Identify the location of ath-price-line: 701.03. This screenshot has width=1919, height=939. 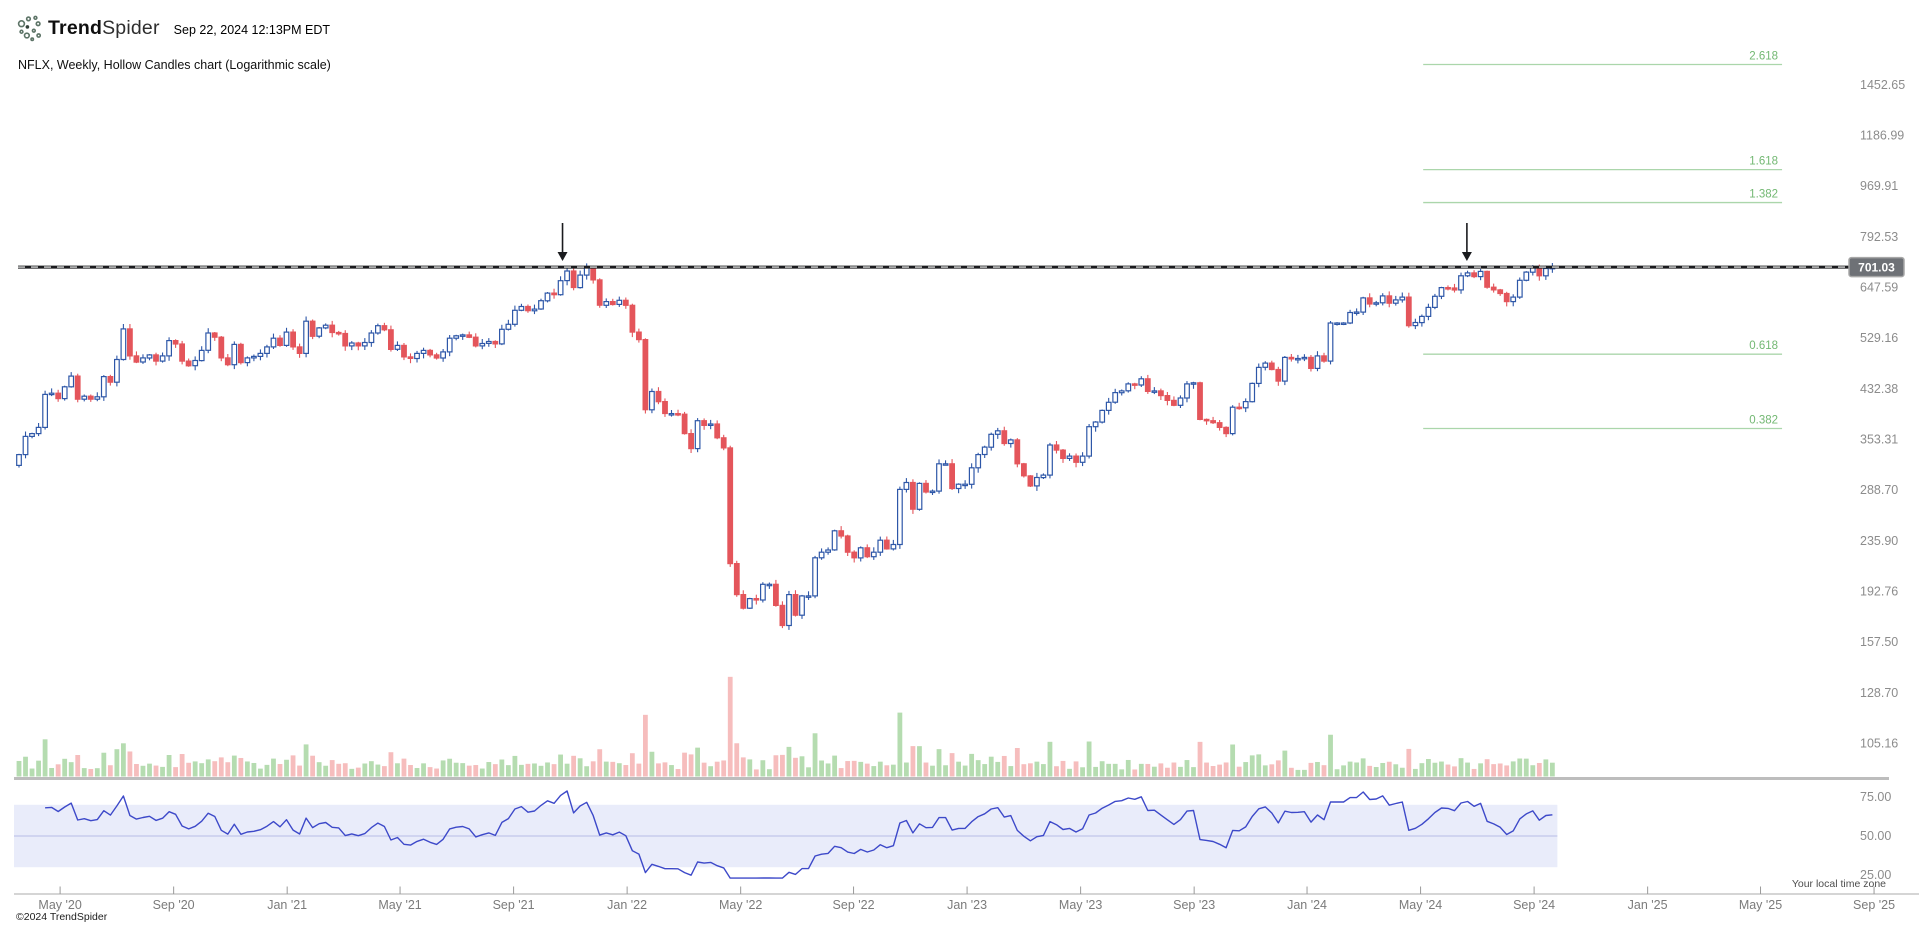
(961, 267).